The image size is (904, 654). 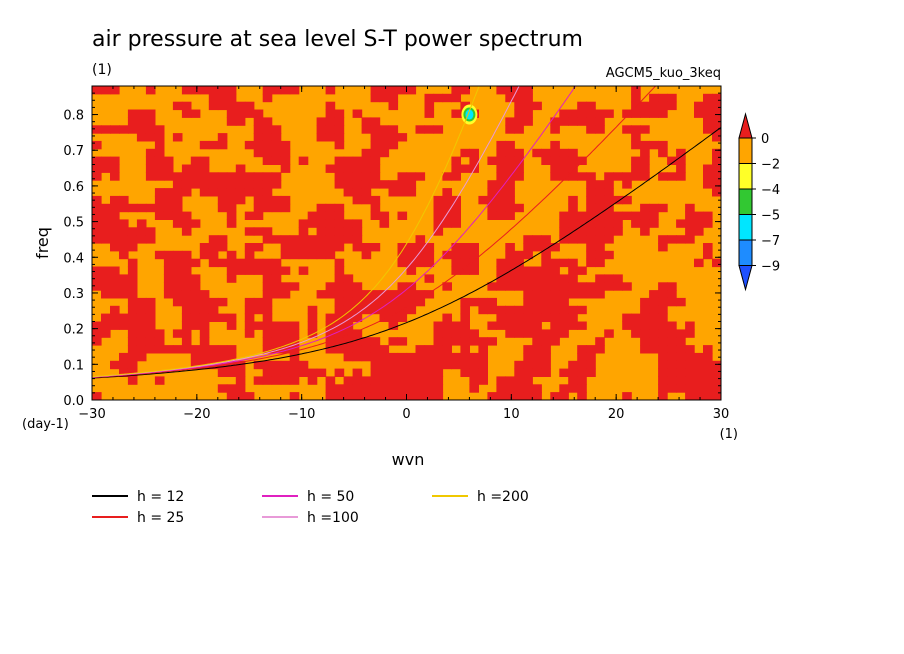 What do you see at coordinates (511, 414) in the screenshot?
I see `x-tick-label: 10` at bounding box center [511, 414].